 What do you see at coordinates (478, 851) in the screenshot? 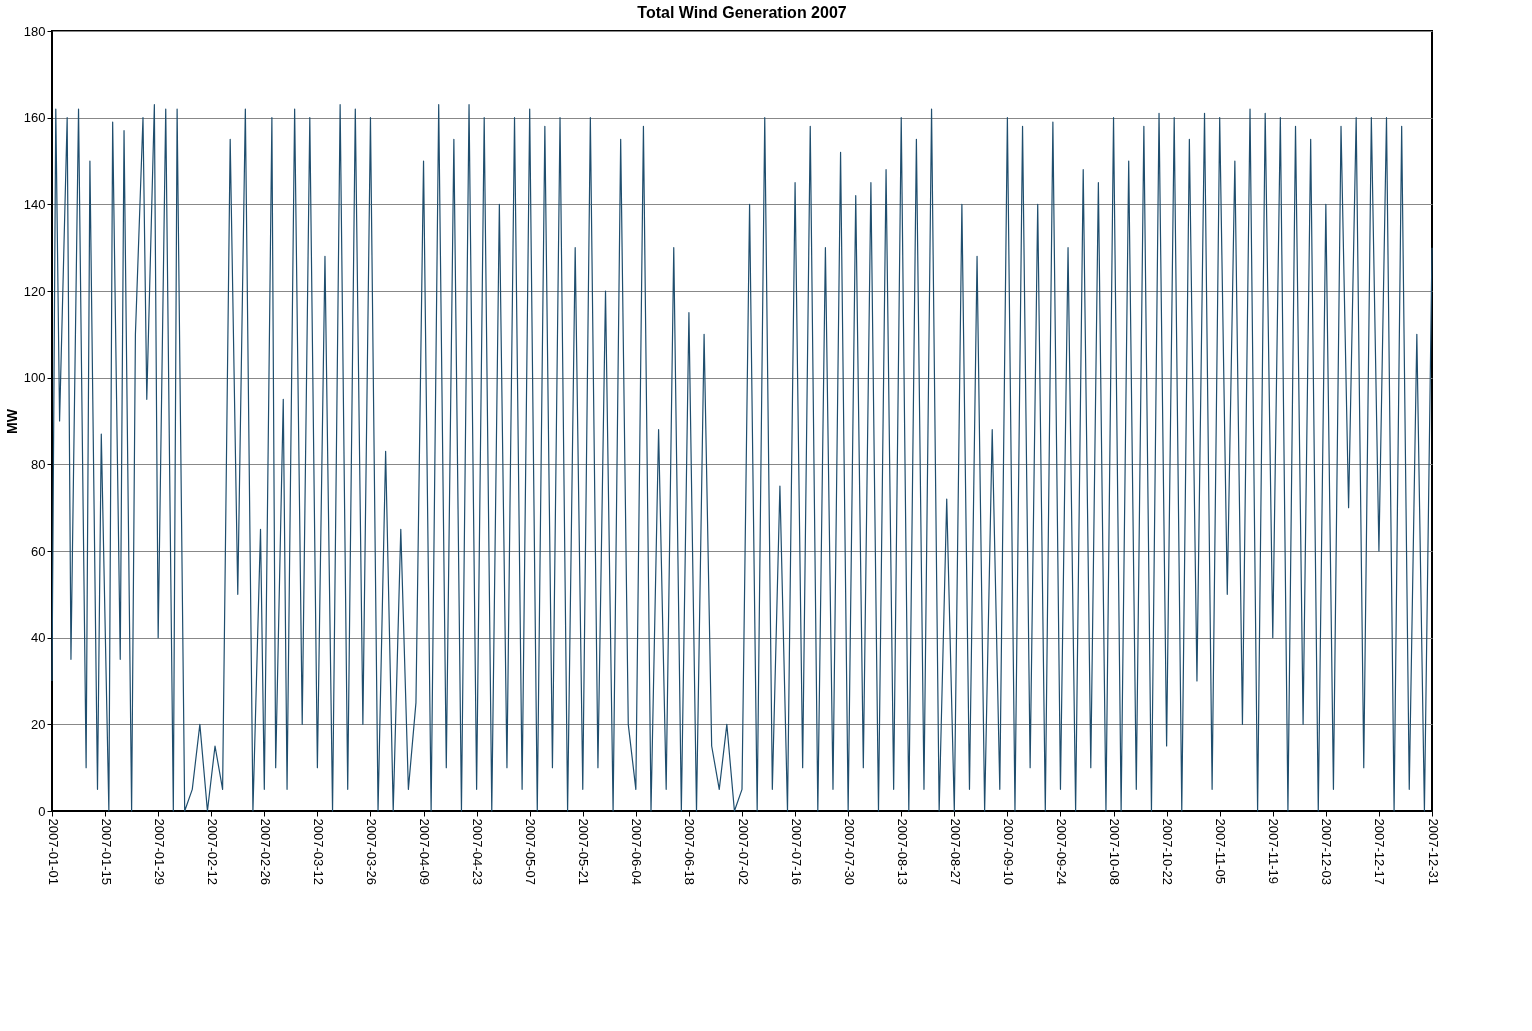
I see `x-tick-label: 2007-04-23` at bounding box center [478, 851].